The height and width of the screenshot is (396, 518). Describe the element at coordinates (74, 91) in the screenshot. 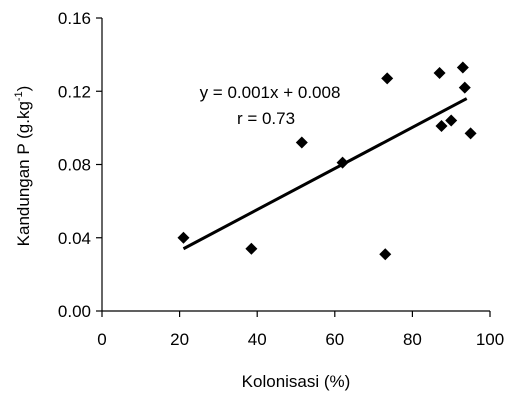

I see `y-tick-label: 0.12` at that location.